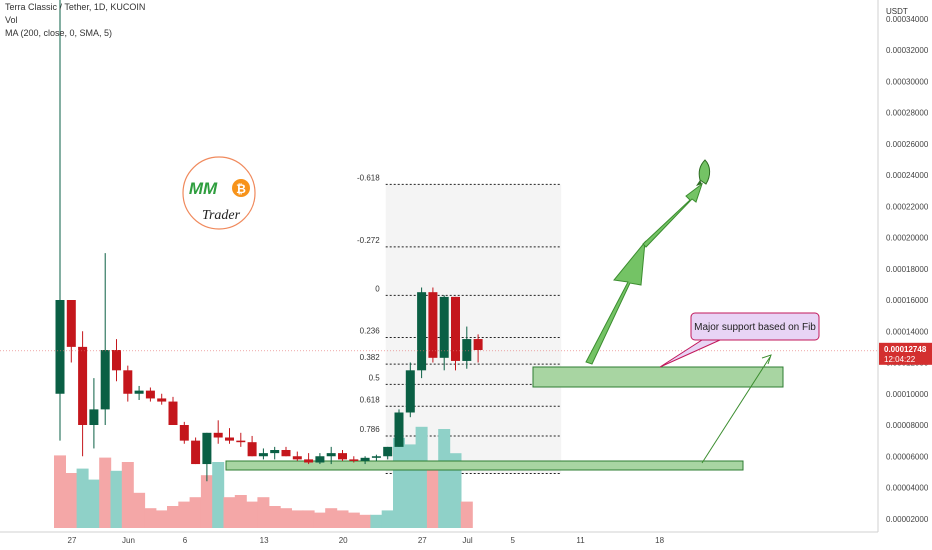 The image size is (932, 550). Describe the element at coordinates (370, 399) in the screenshot. I see `fib-level-label: 0.618` at that location.